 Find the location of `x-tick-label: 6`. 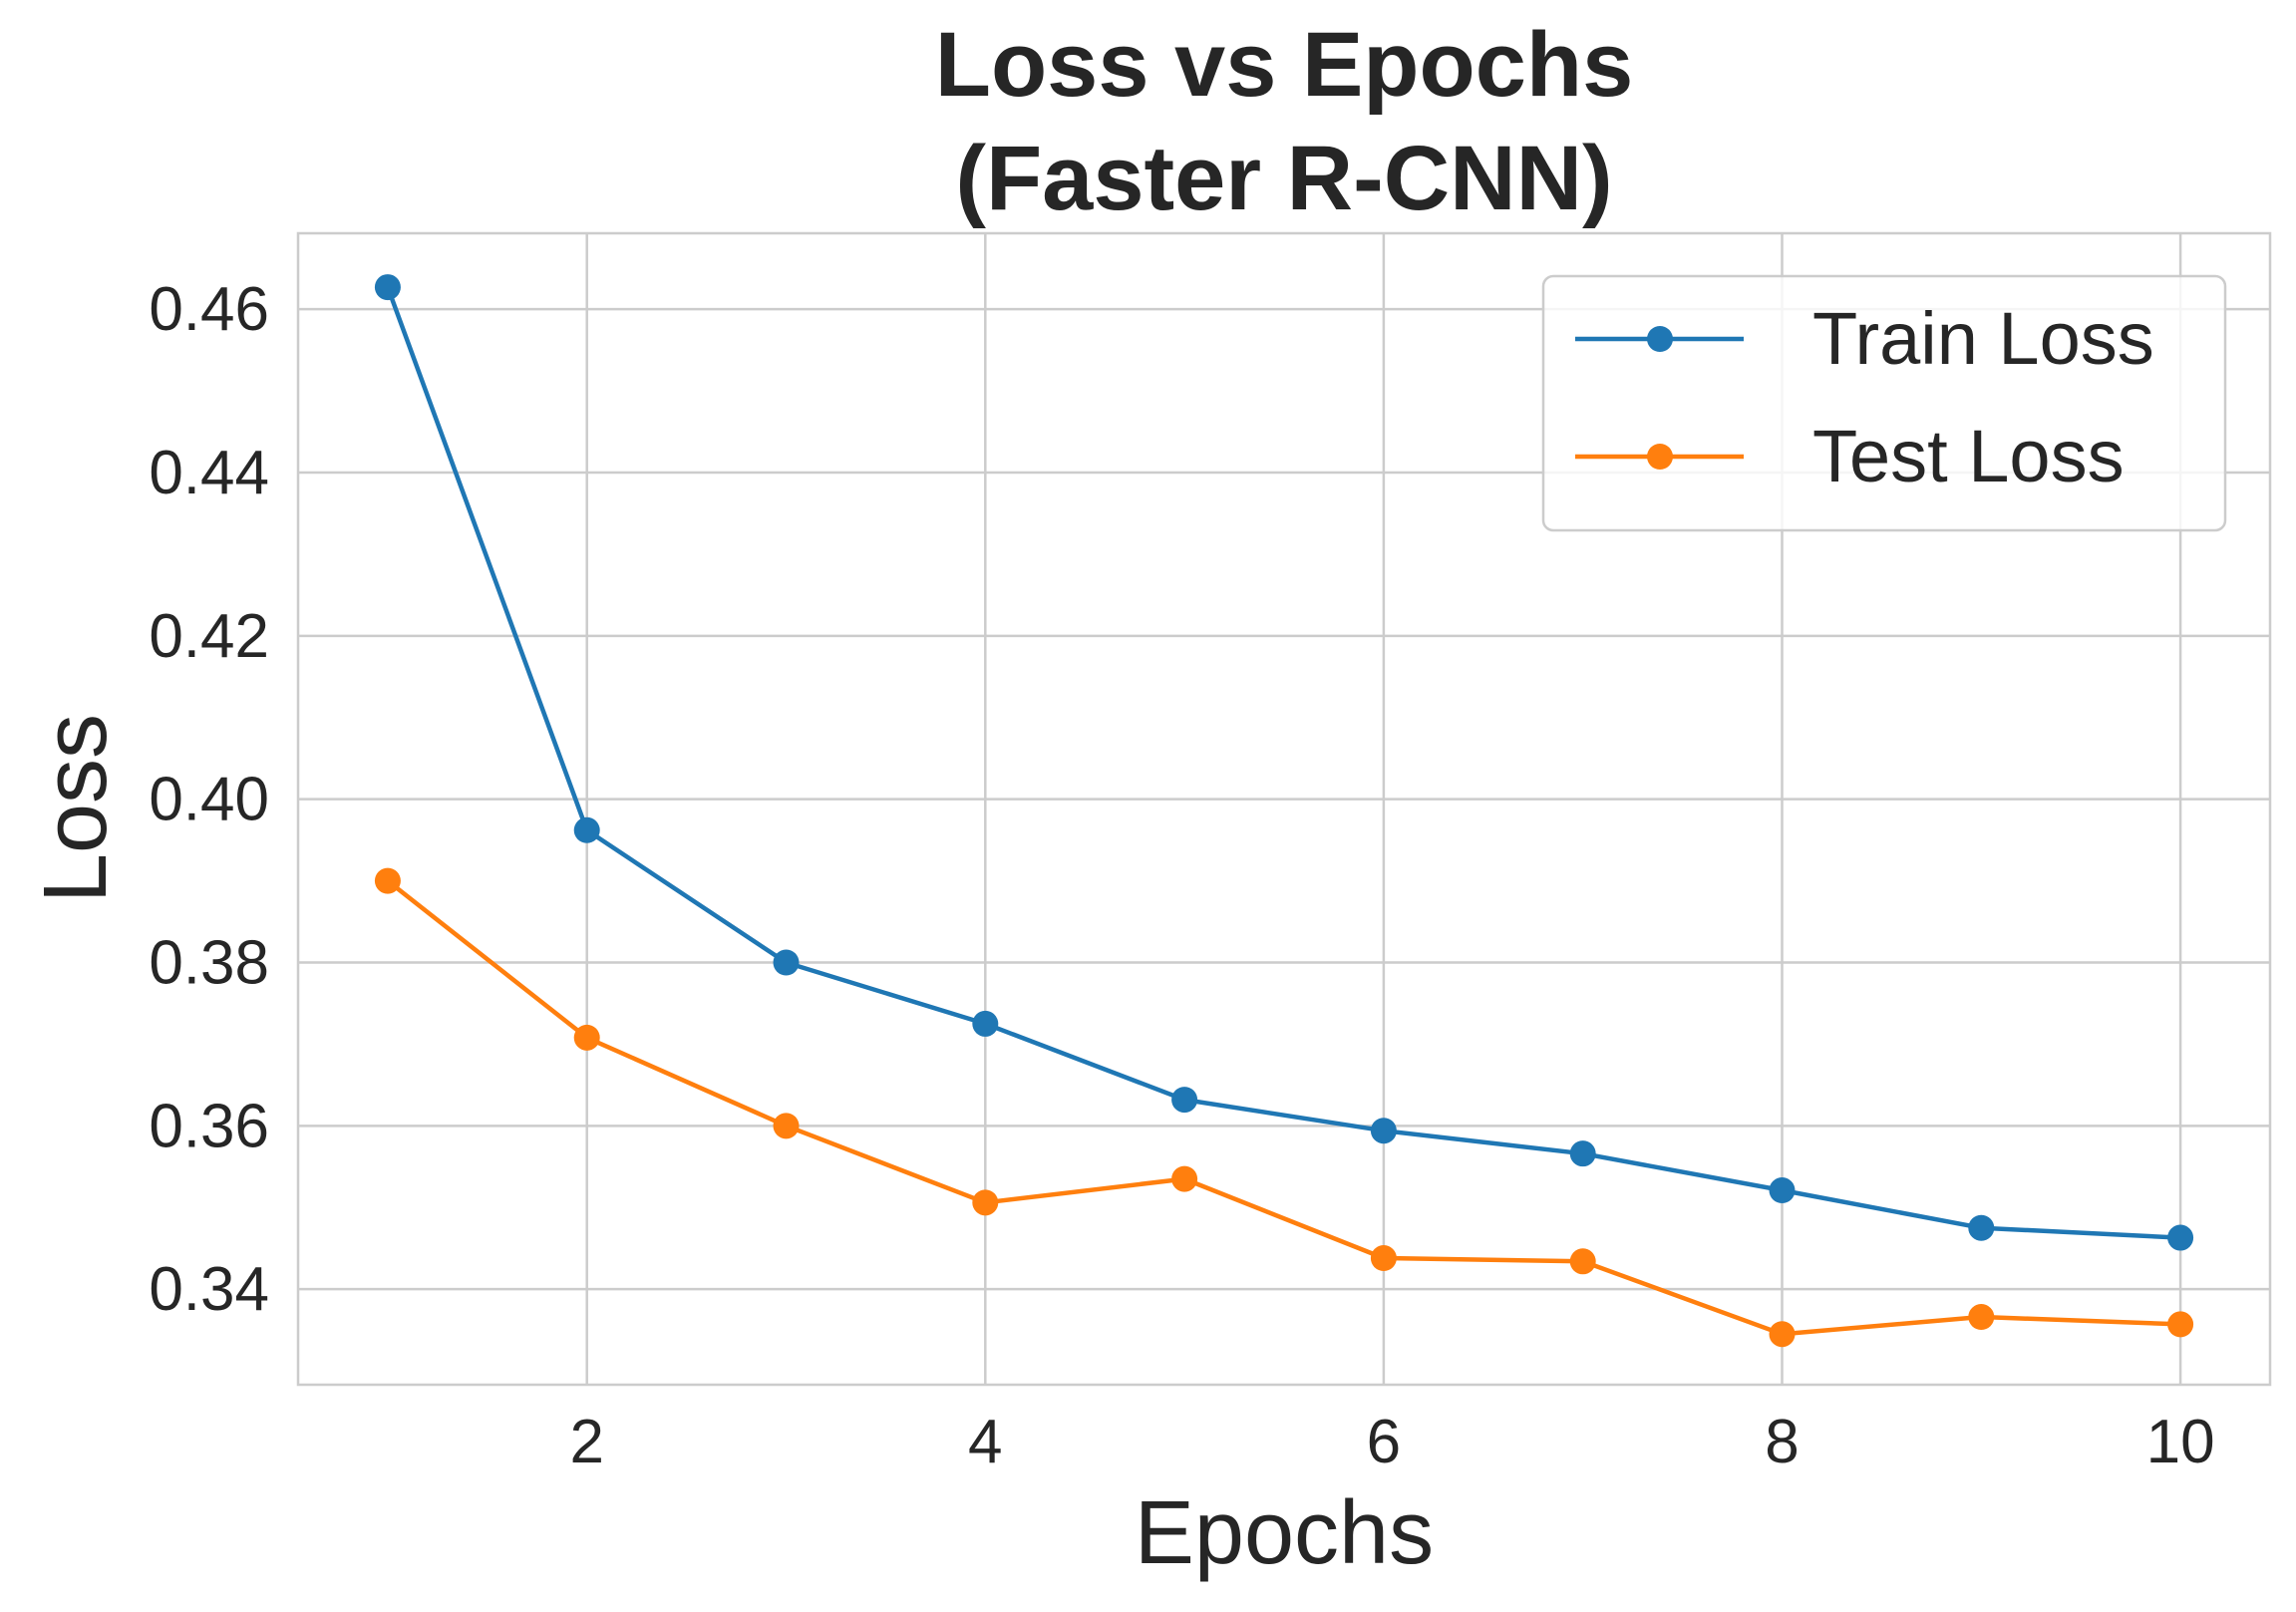

x-tick-label: 6 is located at coordinates (1384, 1442).